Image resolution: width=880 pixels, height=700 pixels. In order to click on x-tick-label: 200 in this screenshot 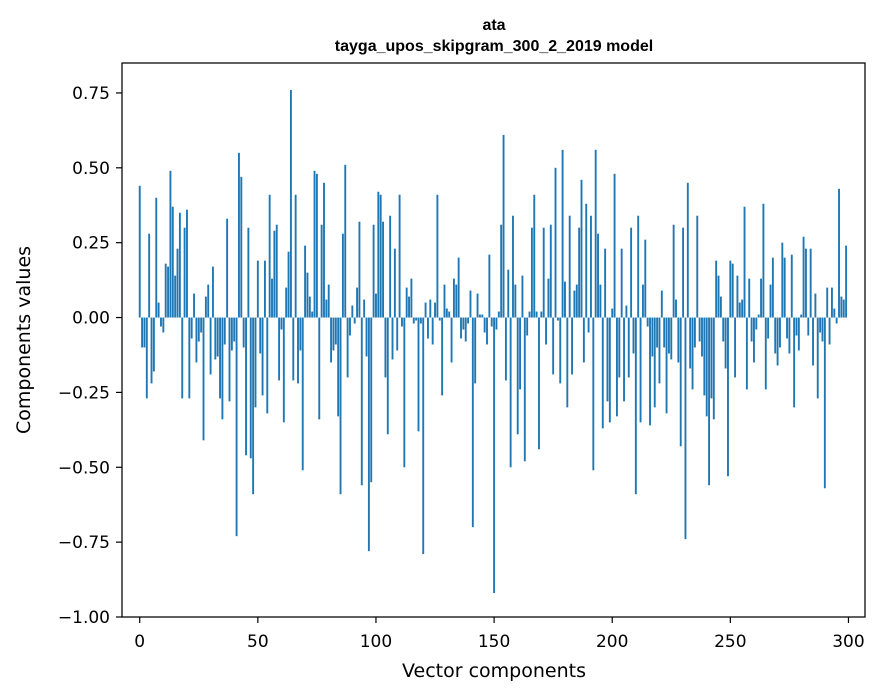, I will do `click(612, 642)`.